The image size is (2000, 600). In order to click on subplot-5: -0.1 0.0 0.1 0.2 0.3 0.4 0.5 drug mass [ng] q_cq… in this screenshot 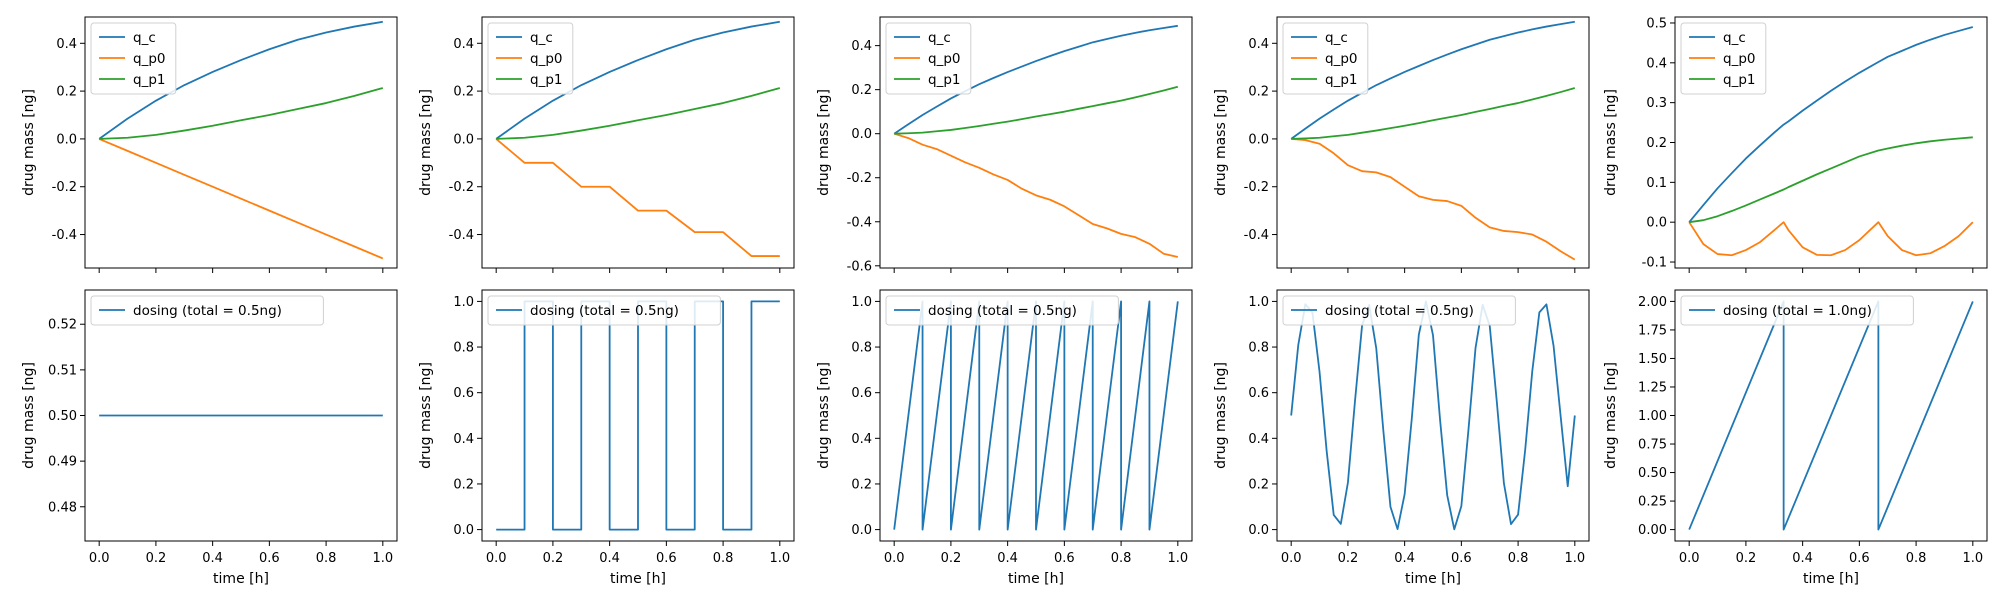, I will do `click(1795, 144)`.